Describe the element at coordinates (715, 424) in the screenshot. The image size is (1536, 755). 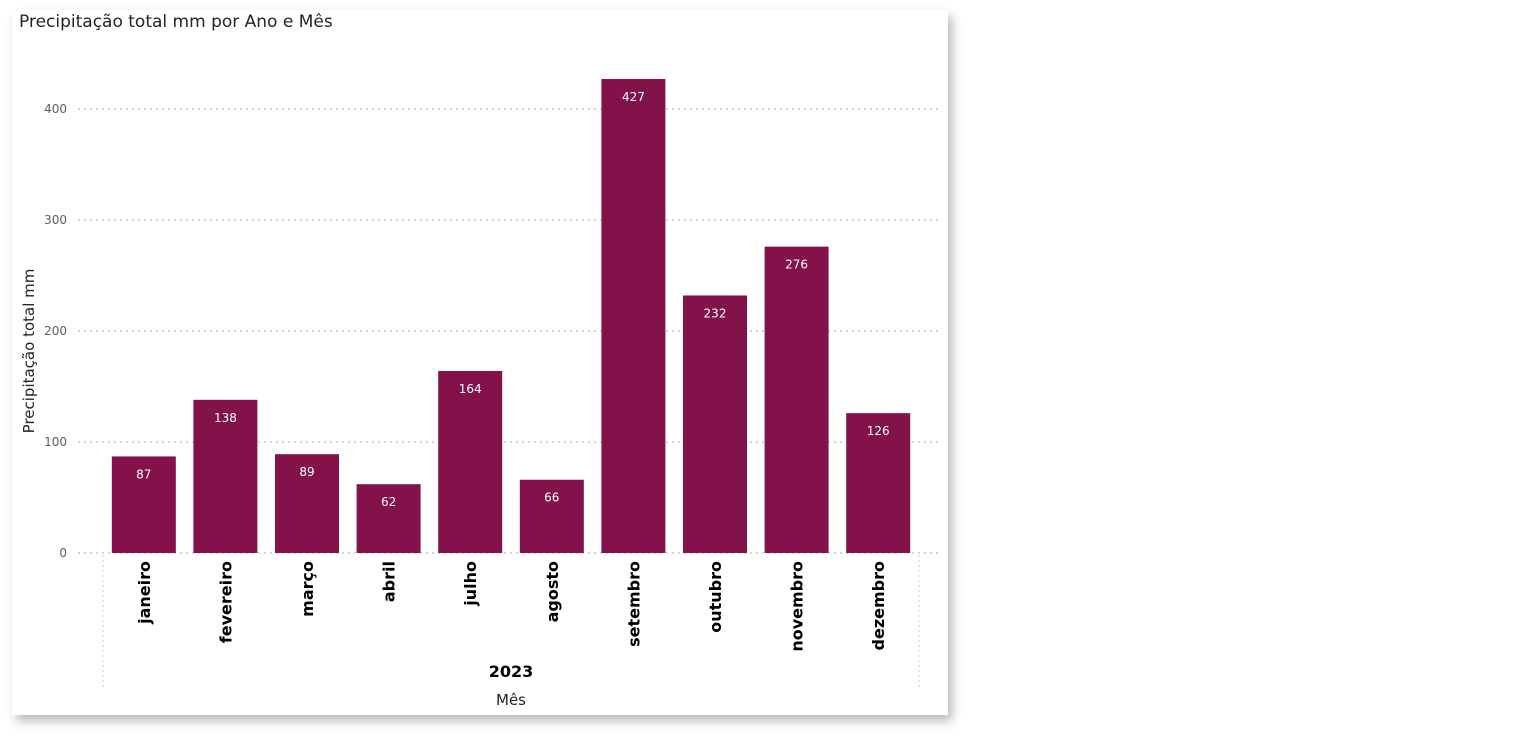
I see `bar-outubro` at that location.